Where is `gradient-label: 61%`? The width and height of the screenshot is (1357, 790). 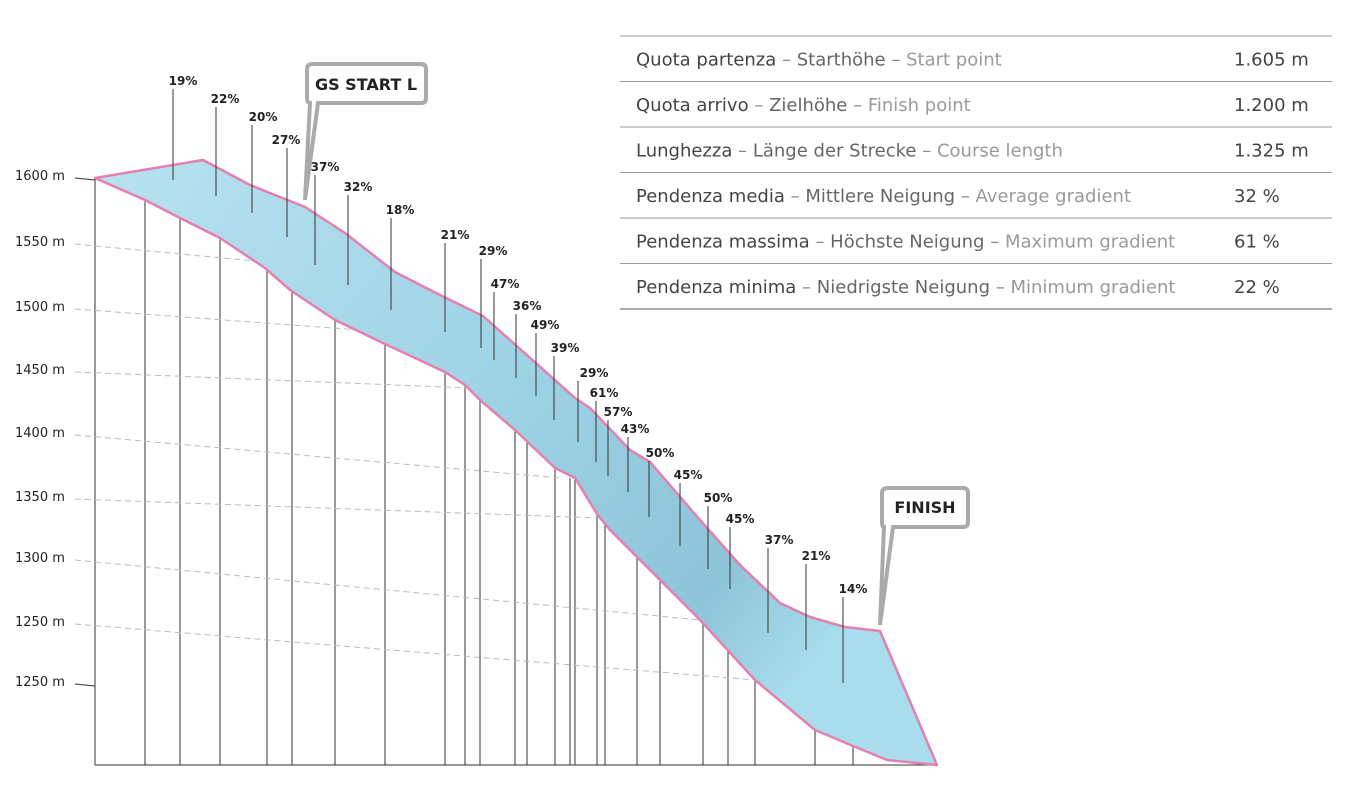 gradient-label: 61% is located at coordinates (604, 393).